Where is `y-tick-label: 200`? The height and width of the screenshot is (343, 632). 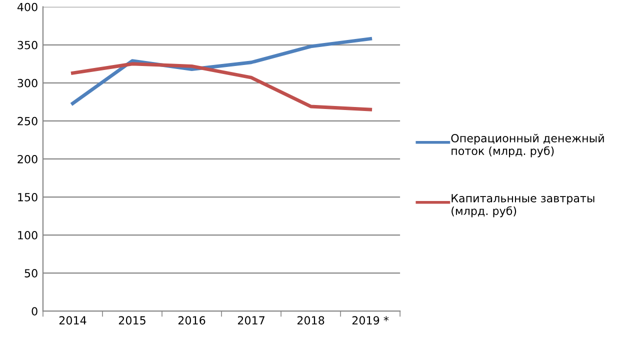
y-tick-label: 200 is located at coordinates (28, 159).